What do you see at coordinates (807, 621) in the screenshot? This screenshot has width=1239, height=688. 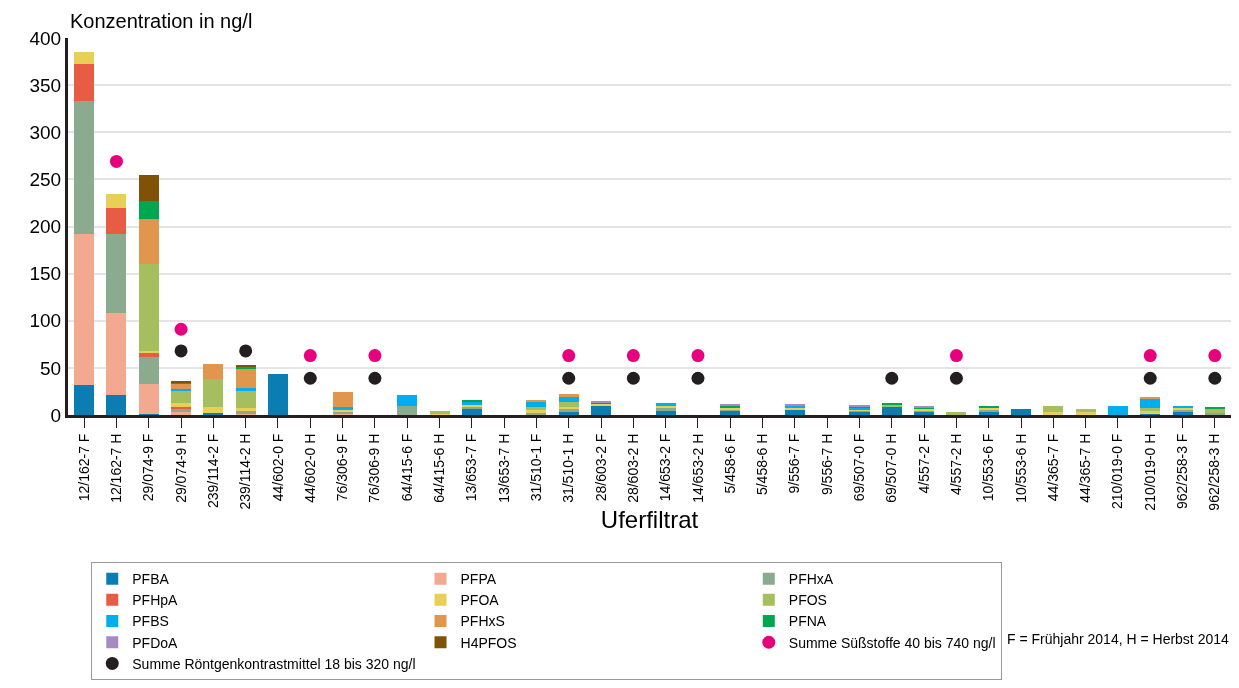 I see `legend-label: PFNA` at bounding box center [807, 621].